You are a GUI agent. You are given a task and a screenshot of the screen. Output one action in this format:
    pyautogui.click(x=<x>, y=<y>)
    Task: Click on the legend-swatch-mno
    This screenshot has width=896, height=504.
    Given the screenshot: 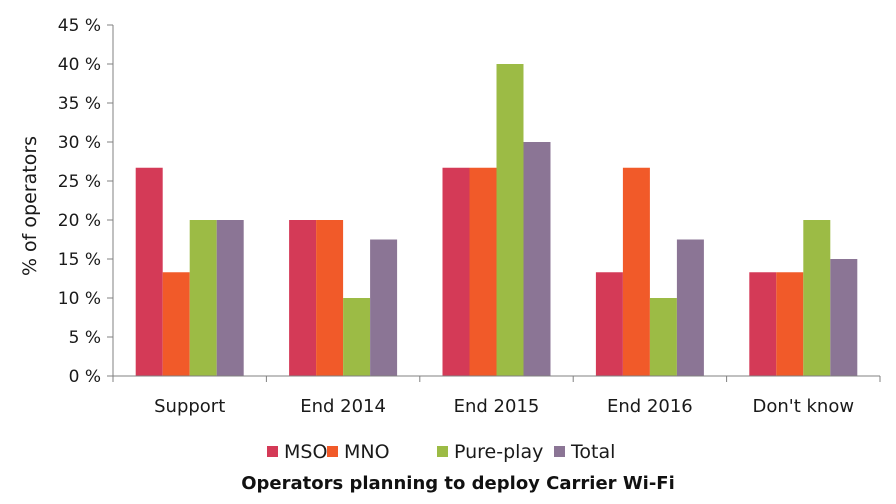 What is the action you would take?
    pyautogui.click(x=332, y=451)
    